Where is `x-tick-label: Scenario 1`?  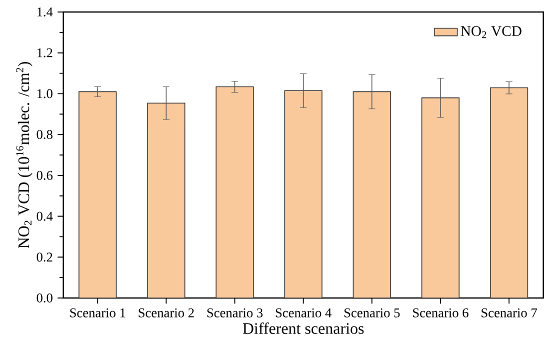 x-tick-label: Scenario 1 is located at coordinates (98, 313).